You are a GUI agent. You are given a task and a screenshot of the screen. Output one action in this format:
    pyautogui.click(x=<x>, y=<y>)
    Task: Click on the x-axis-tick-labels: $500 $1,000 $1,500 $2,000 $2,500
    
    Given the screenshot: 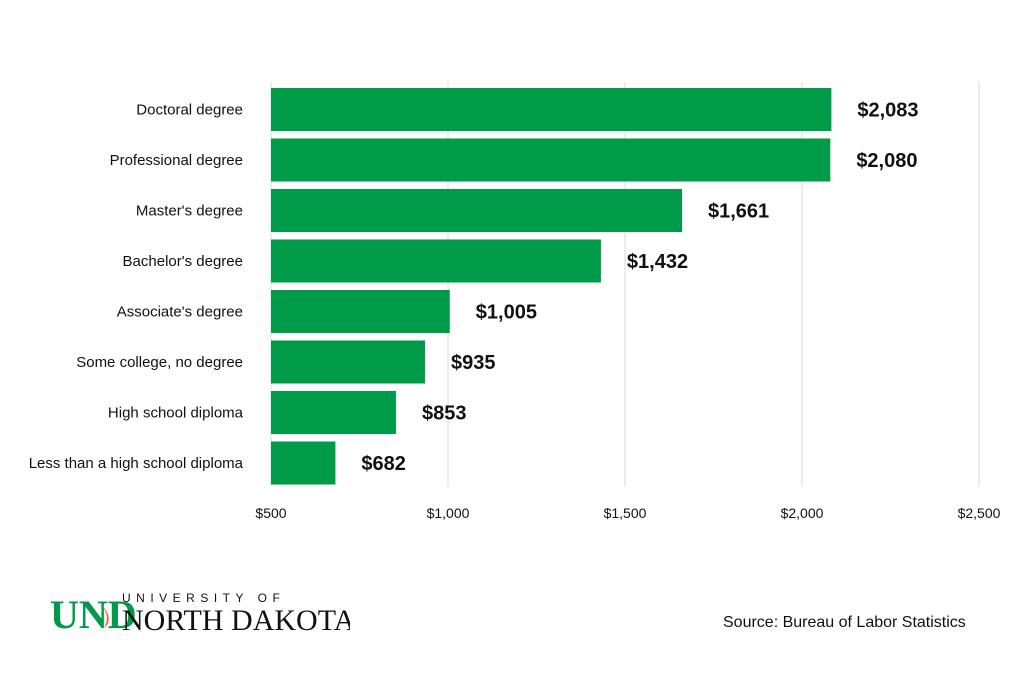 What is the action you would take?
    pyautogui.click(x=627, y=513)
    